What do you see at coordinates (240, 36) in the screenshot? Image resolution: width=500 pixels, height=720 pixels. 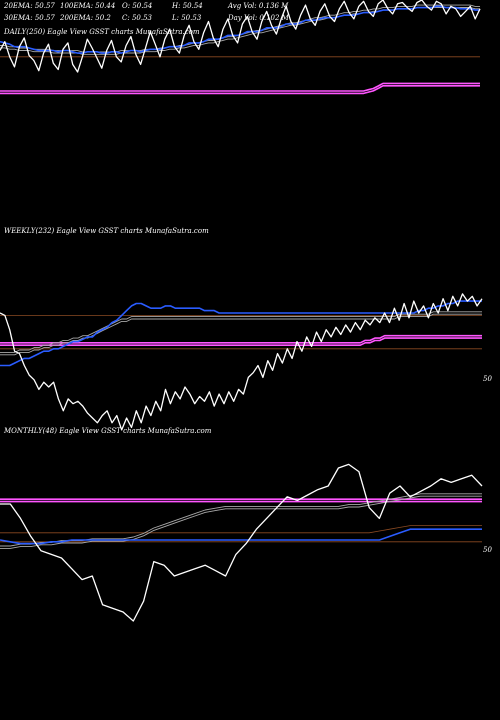 I see `daily-price-line` at bounding box center [240, 36].